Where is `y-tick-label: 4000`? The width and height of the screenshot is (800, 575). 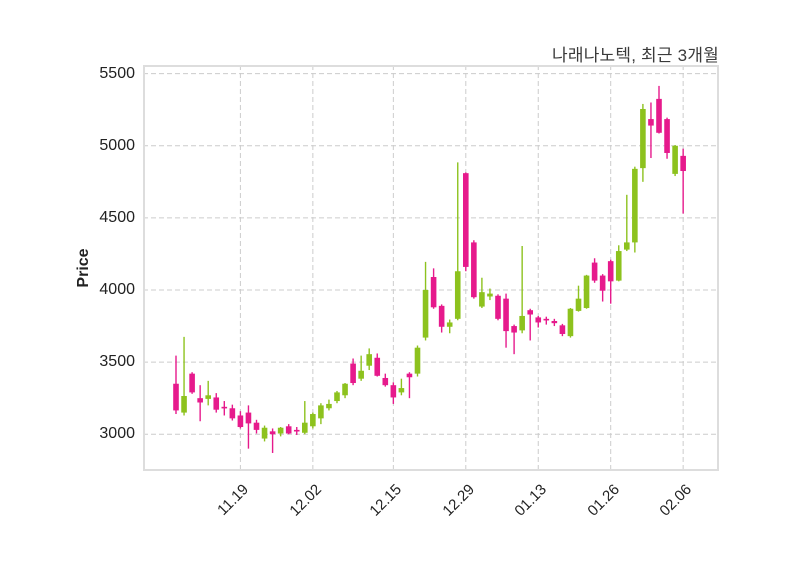
y-tick-label: 4000 is located at coordinates (117, 289).